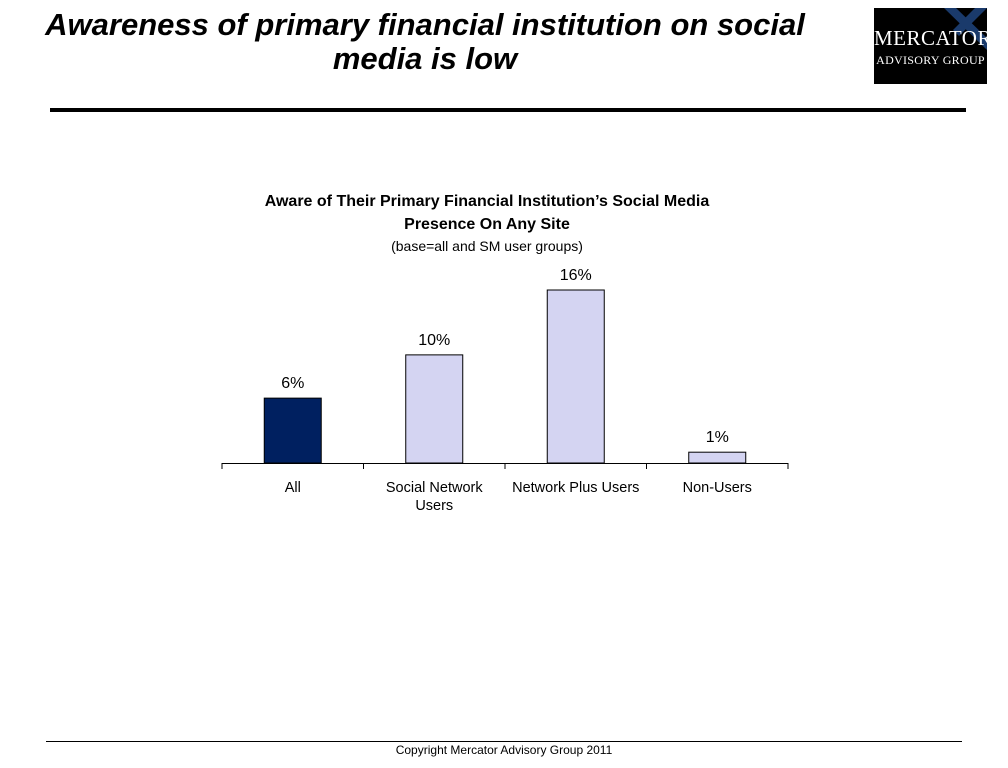 The height and width of the screenshot is (768, 1008). What do you see at coordinates (508, 110) in the screenshot?
I see `title-divider` at bounding box center [508, 110].